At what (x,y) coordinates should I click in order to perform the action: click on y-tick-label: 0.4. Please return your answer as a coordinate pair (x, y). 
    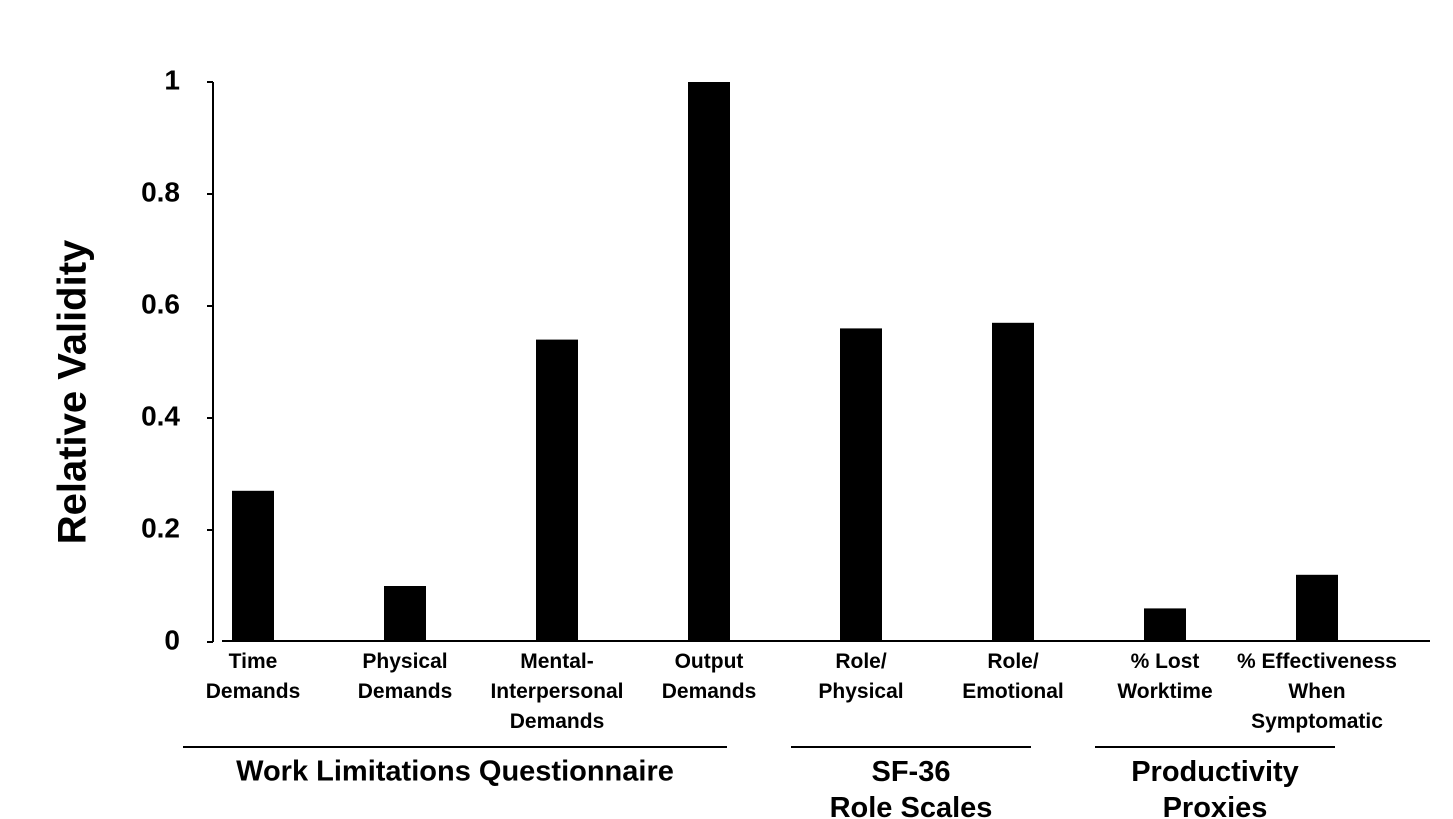
    Looking at the image, I should click on (160, 415).